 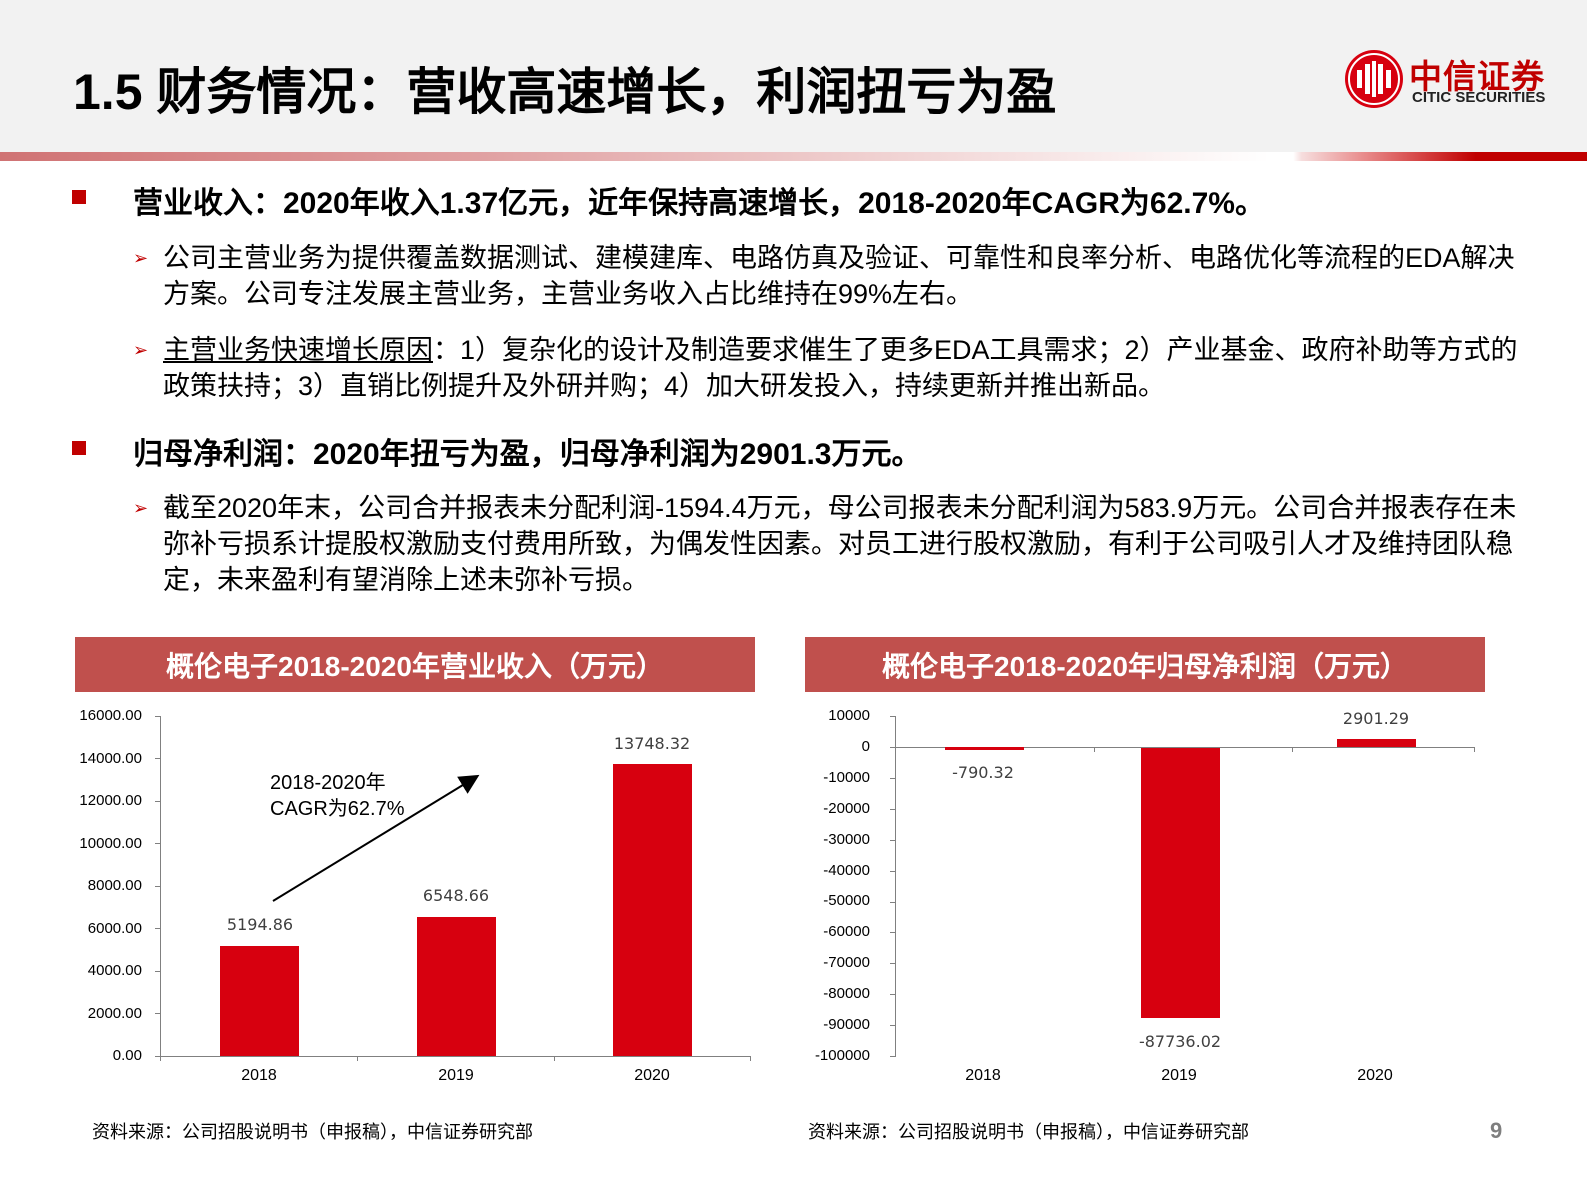 I want to click on growth-reasons-label: 主营业务快速增长原因, so click(x=298, y=350).